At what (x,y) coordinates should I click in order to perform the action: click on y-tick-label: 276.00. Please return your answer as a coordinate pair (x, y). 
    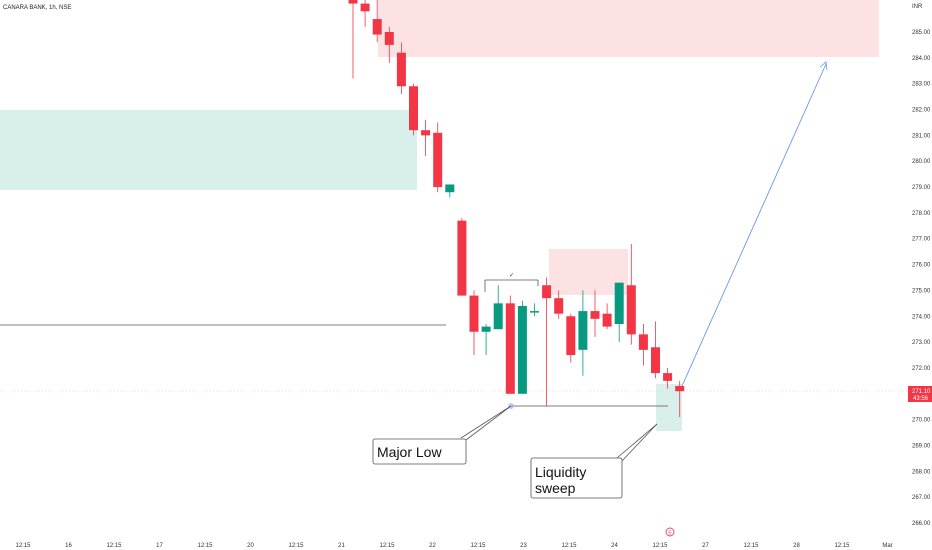
    Looking at the image, I should click on (921, 266).